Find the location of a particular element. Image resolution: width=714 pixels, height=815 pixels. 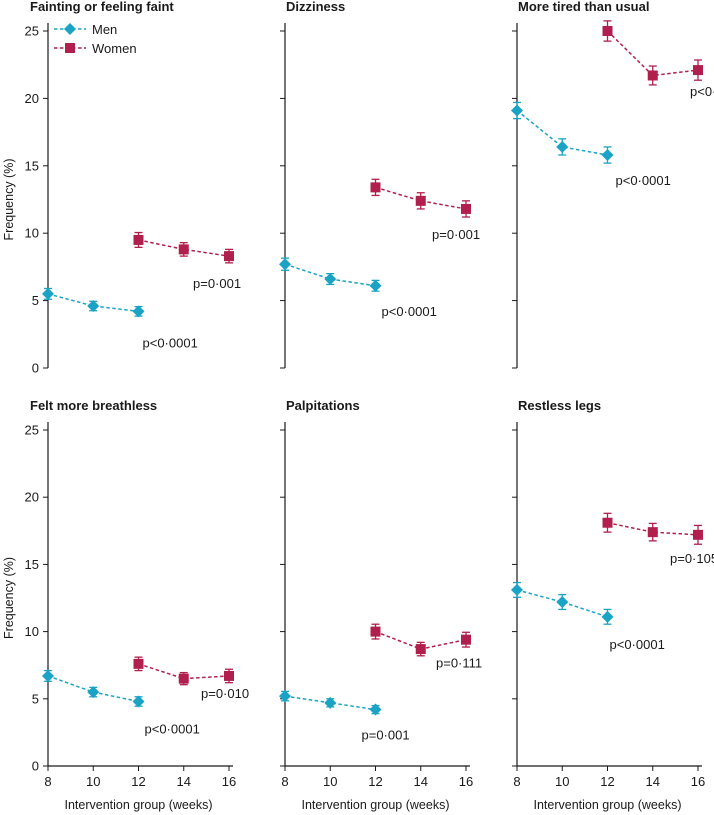

panel-title: Fainting or feeling faint is located at coordinates (102, 7).